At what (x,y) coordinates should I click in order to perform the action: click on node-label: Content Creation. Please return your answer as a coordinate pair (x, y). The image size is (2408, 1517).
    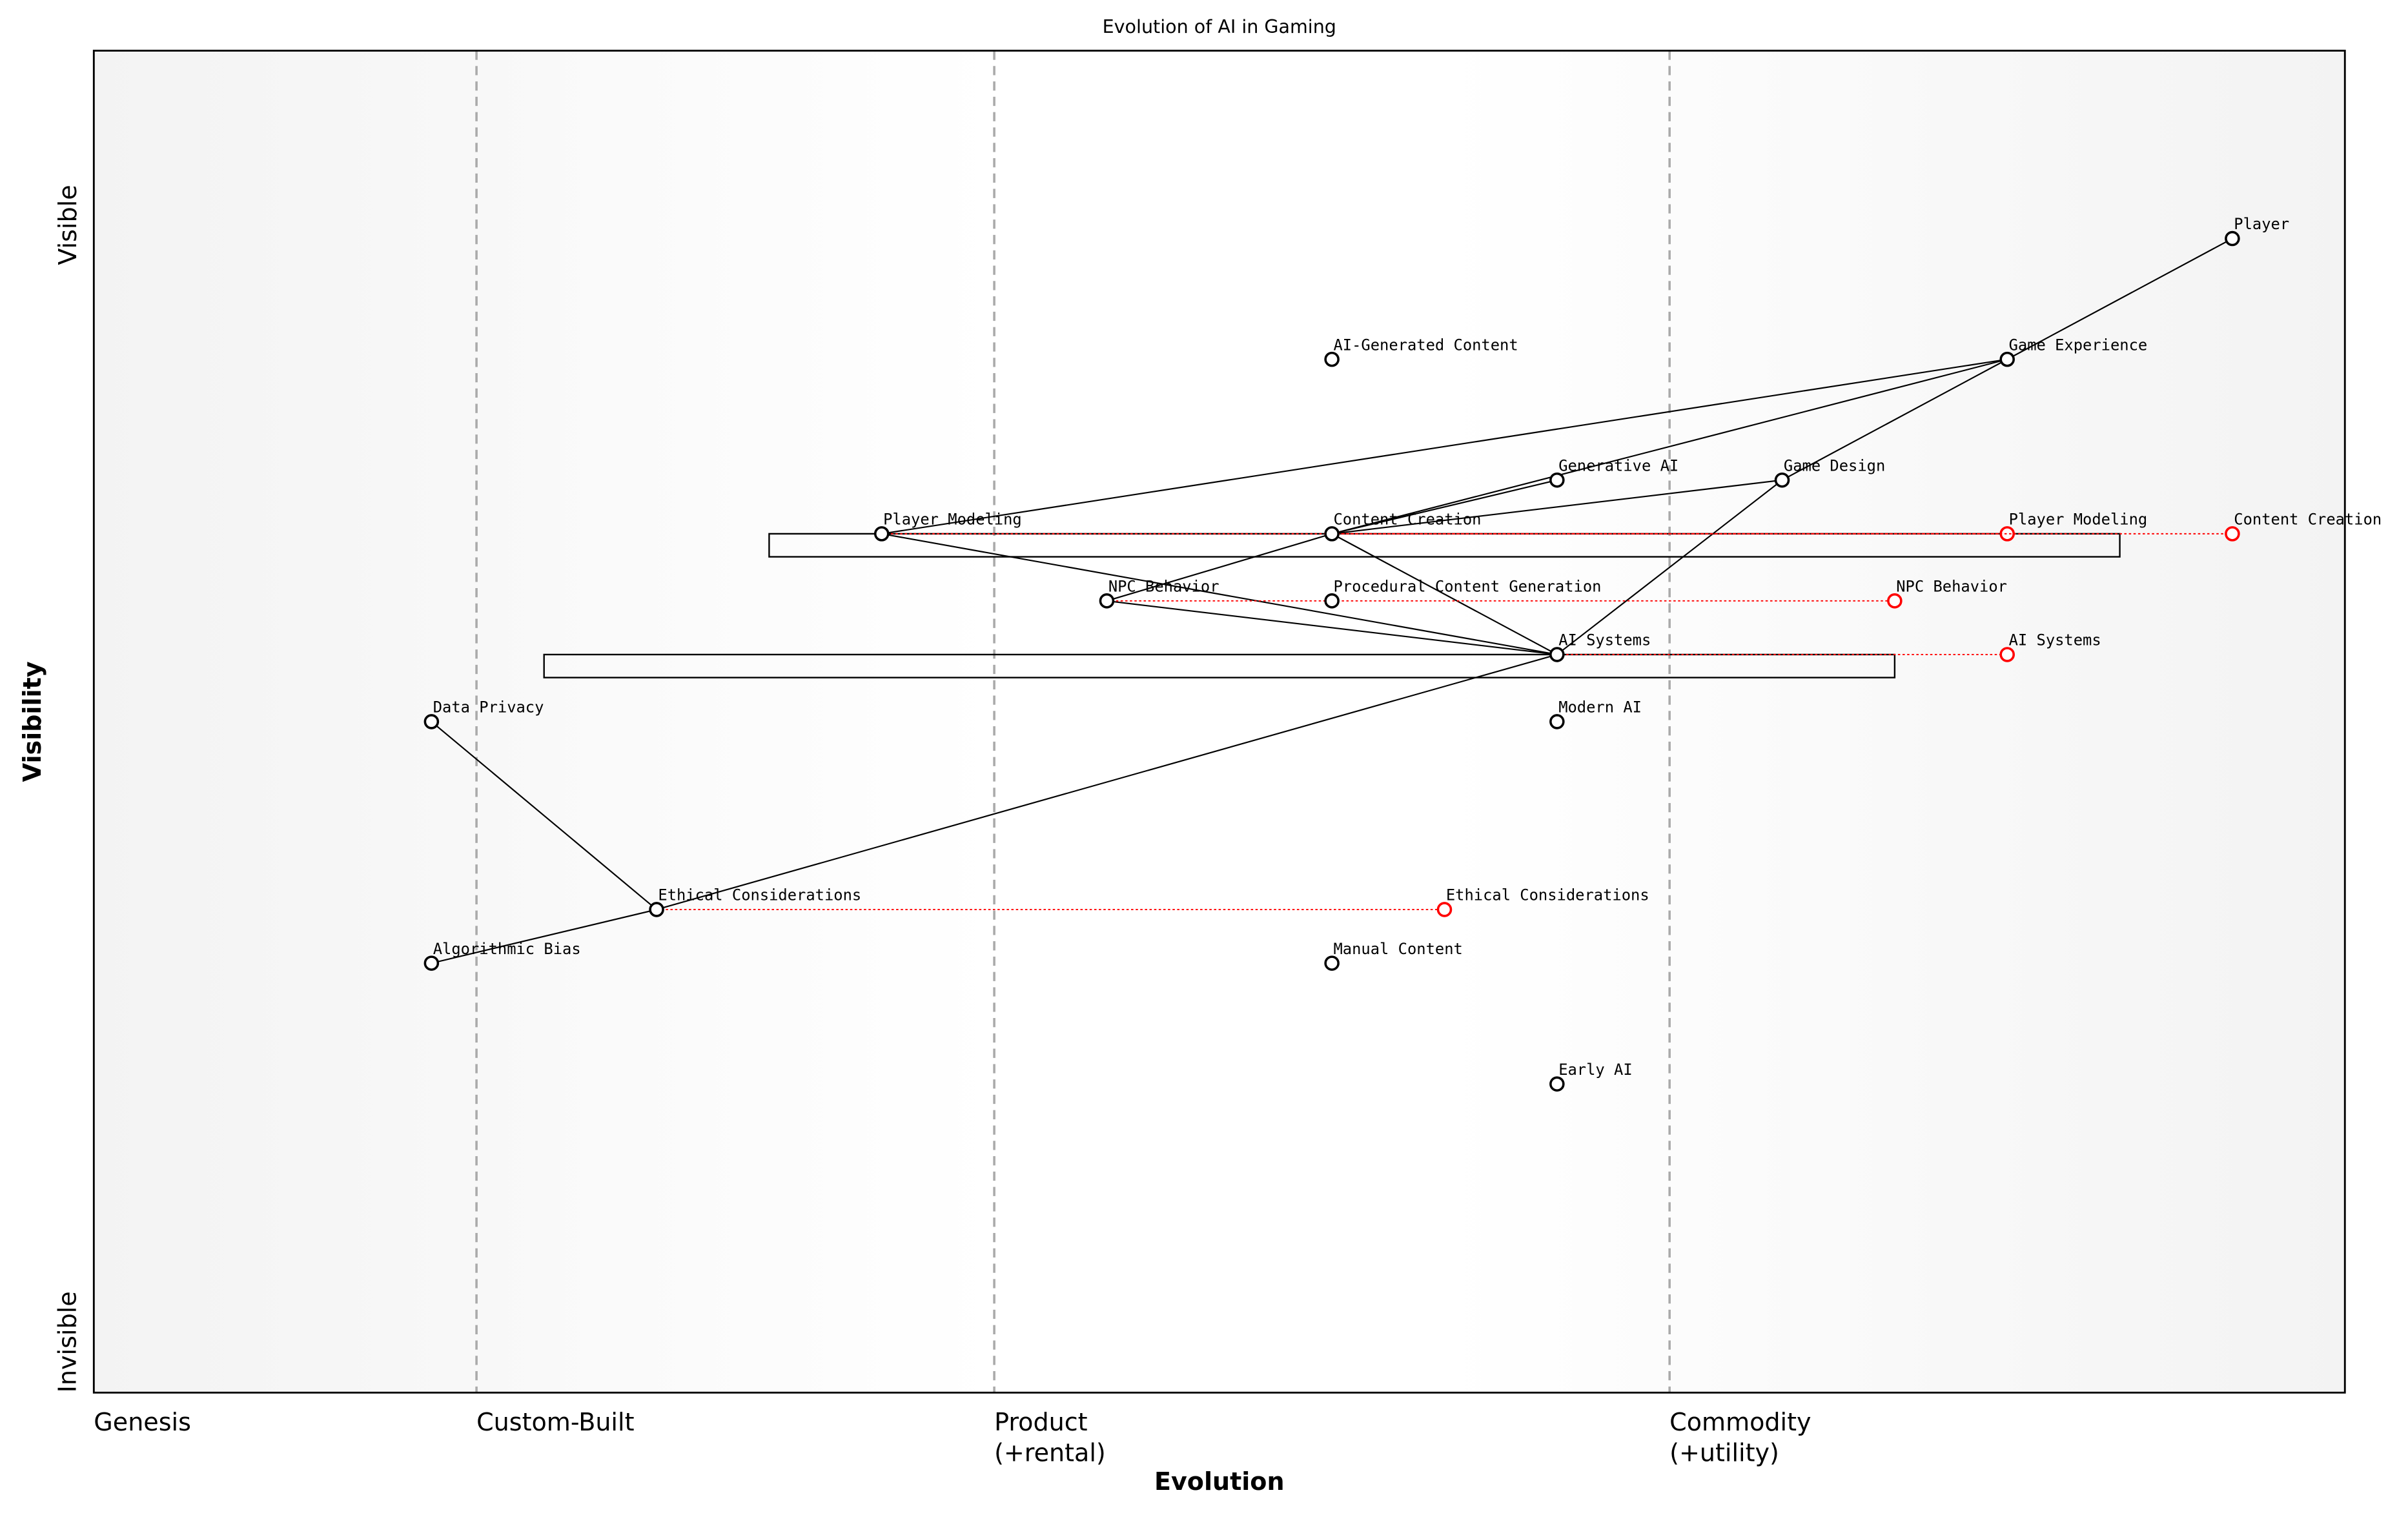
    Looking at the image, I should click on (1408, 520).